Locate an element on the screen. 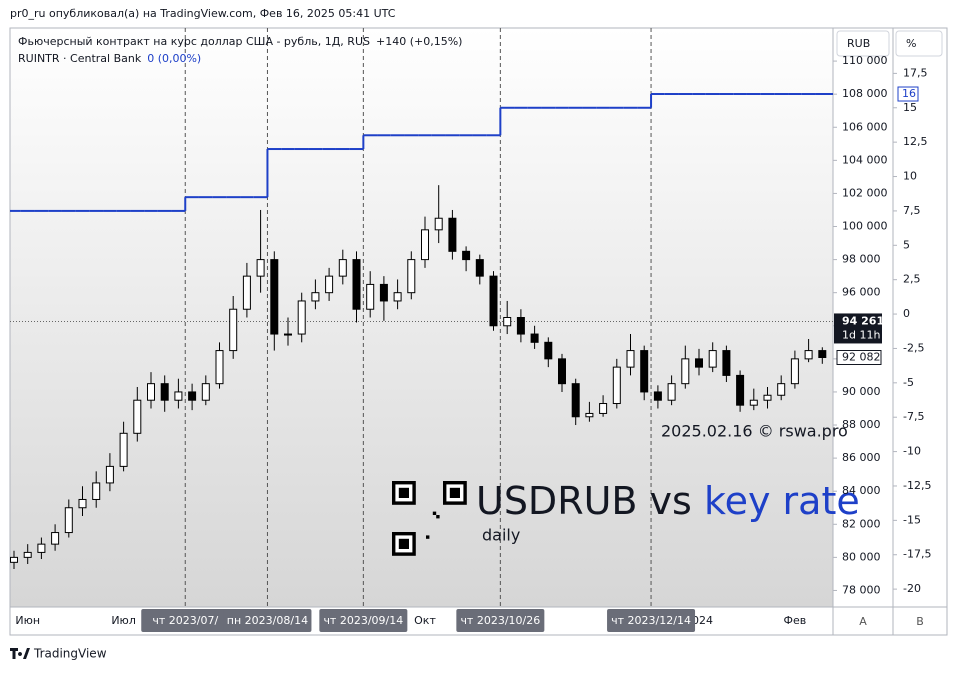  y-tick-label: 106 000 is located at coordinates (865, 126).